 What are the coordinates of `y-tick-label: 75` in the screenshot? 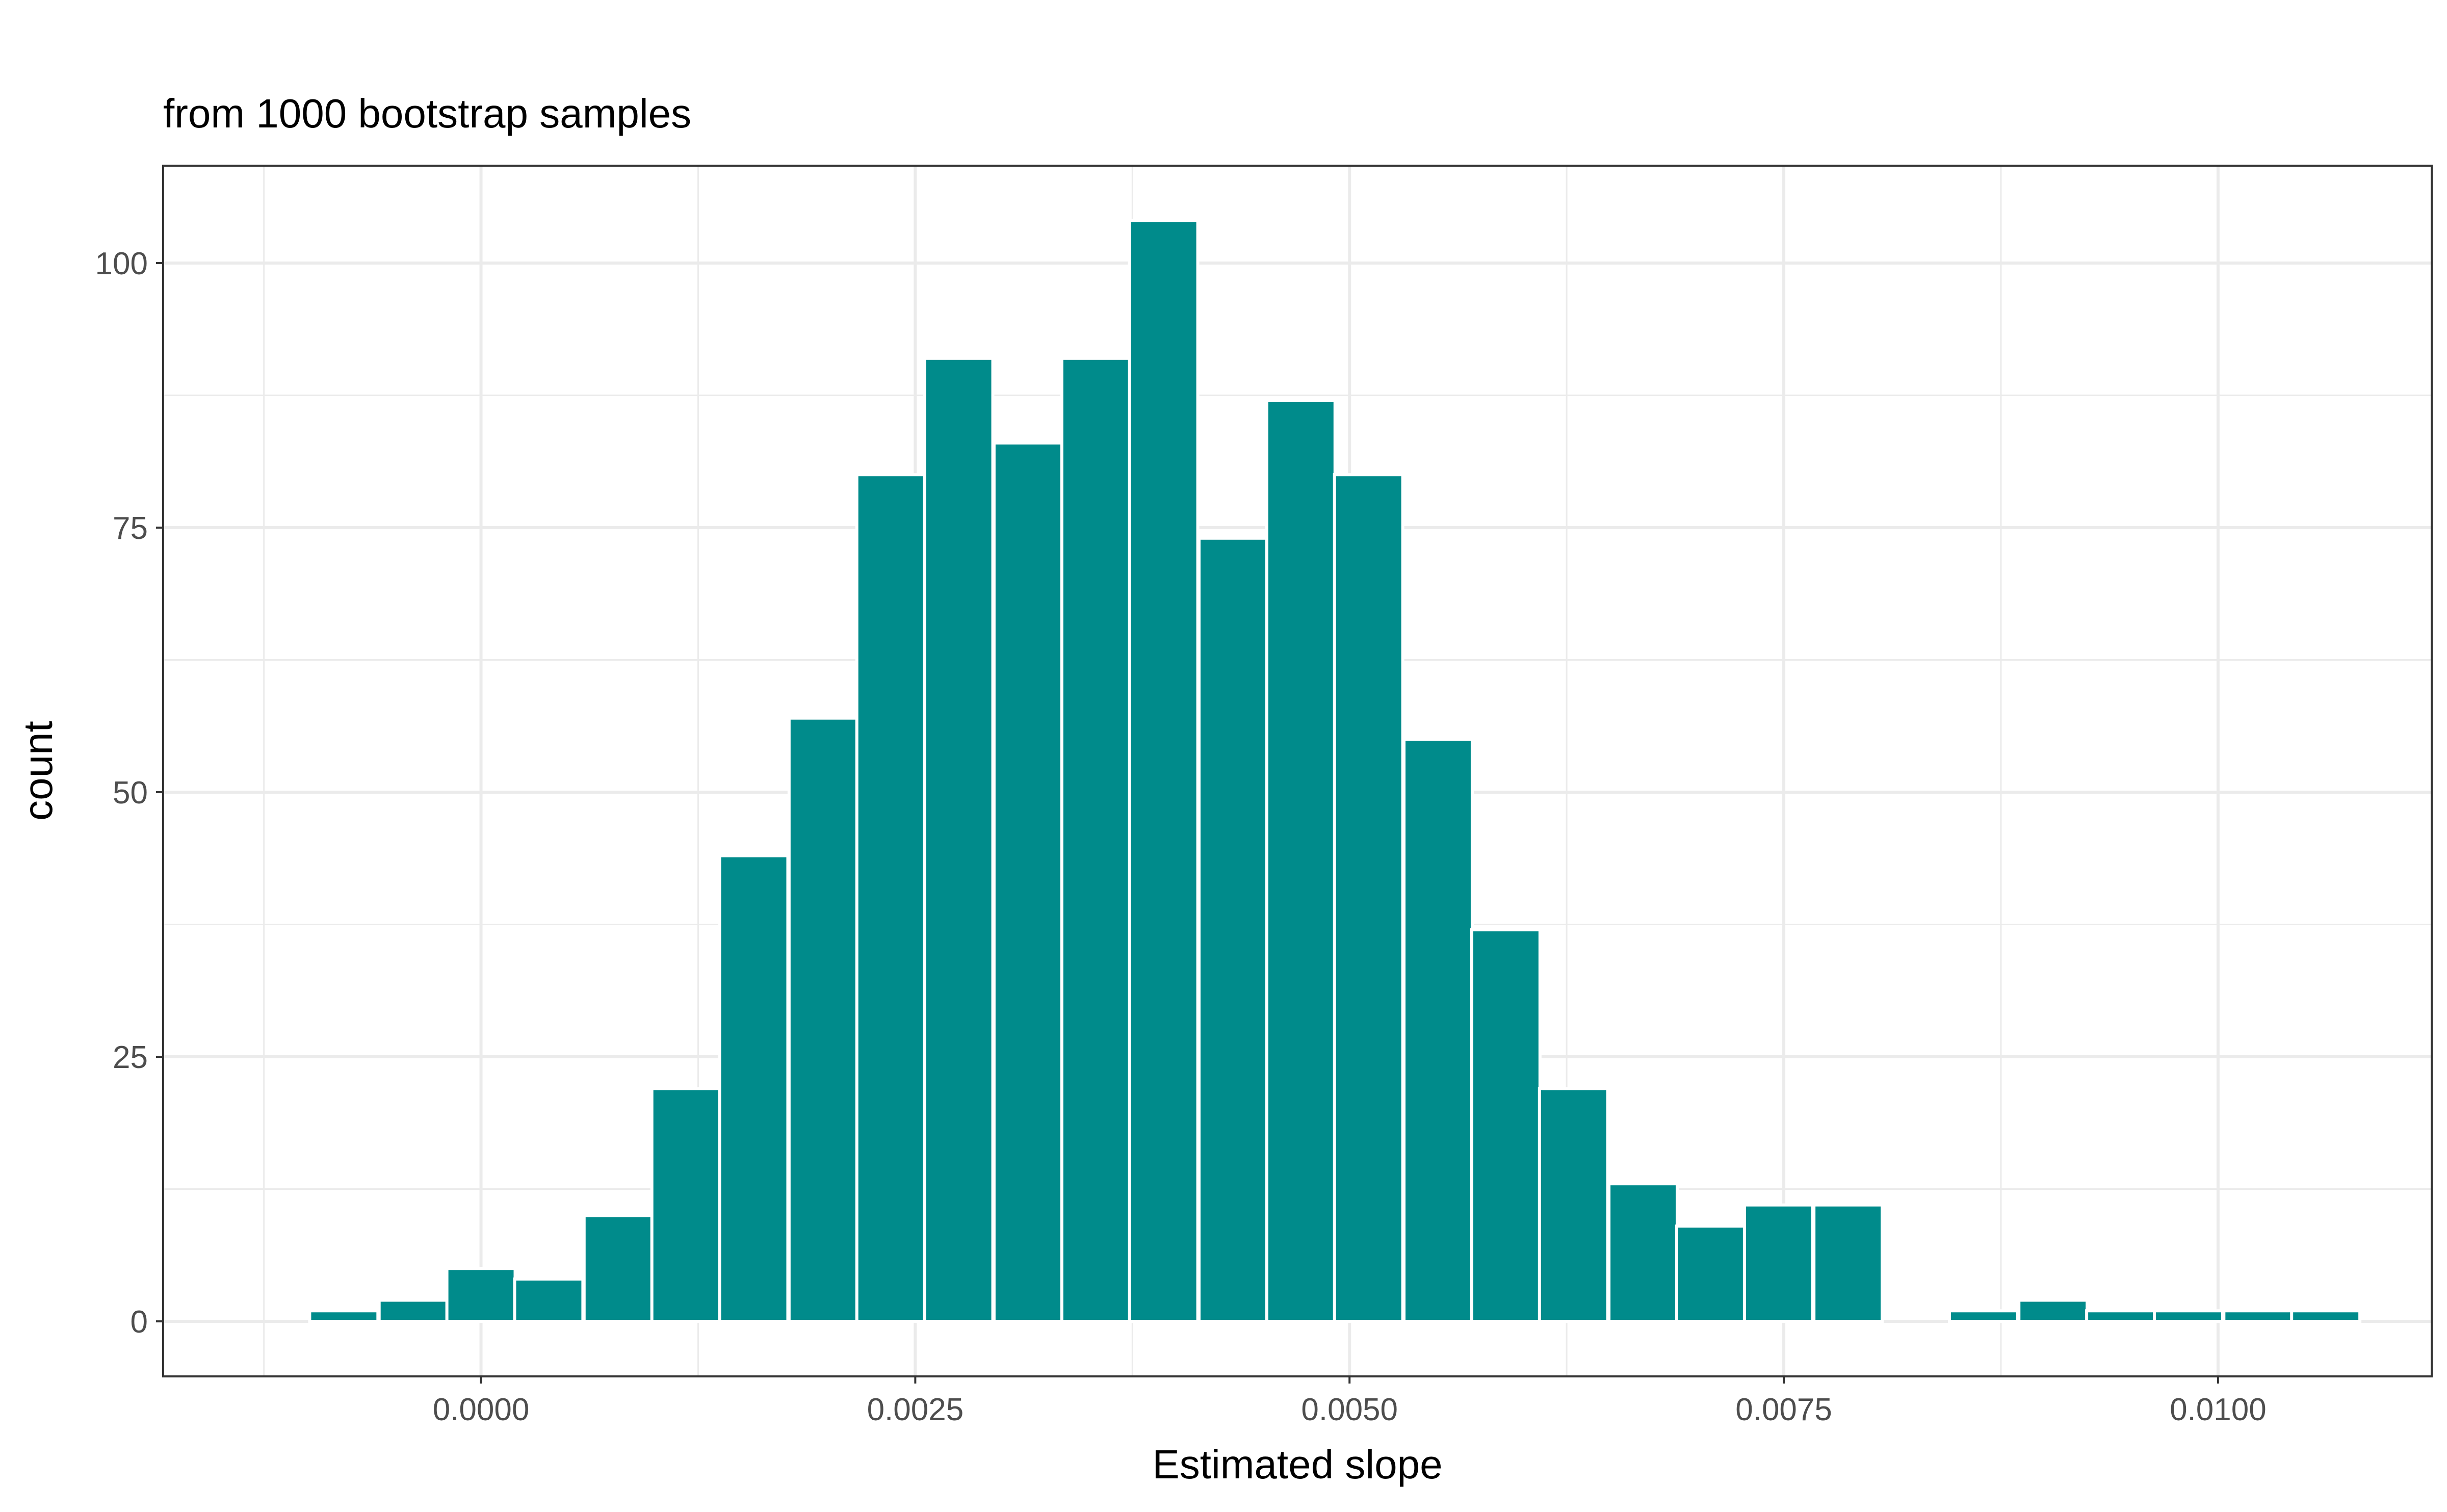 It's located at (130, 528).